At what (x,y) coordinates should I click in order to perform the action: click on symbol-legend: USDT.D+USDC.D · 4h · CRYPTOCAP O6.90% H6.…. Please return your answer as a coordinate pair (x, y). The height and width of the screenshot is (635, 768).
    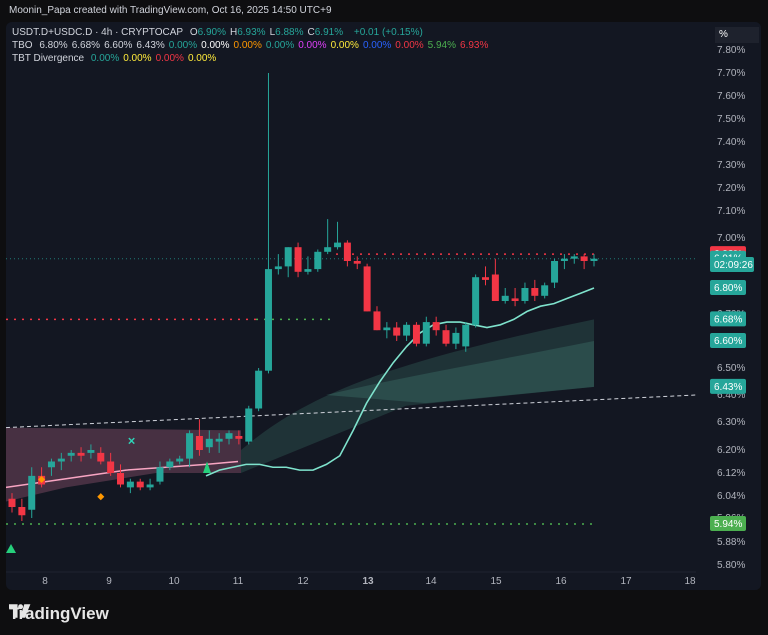
    Looking at the image, I should click on (219, 32).